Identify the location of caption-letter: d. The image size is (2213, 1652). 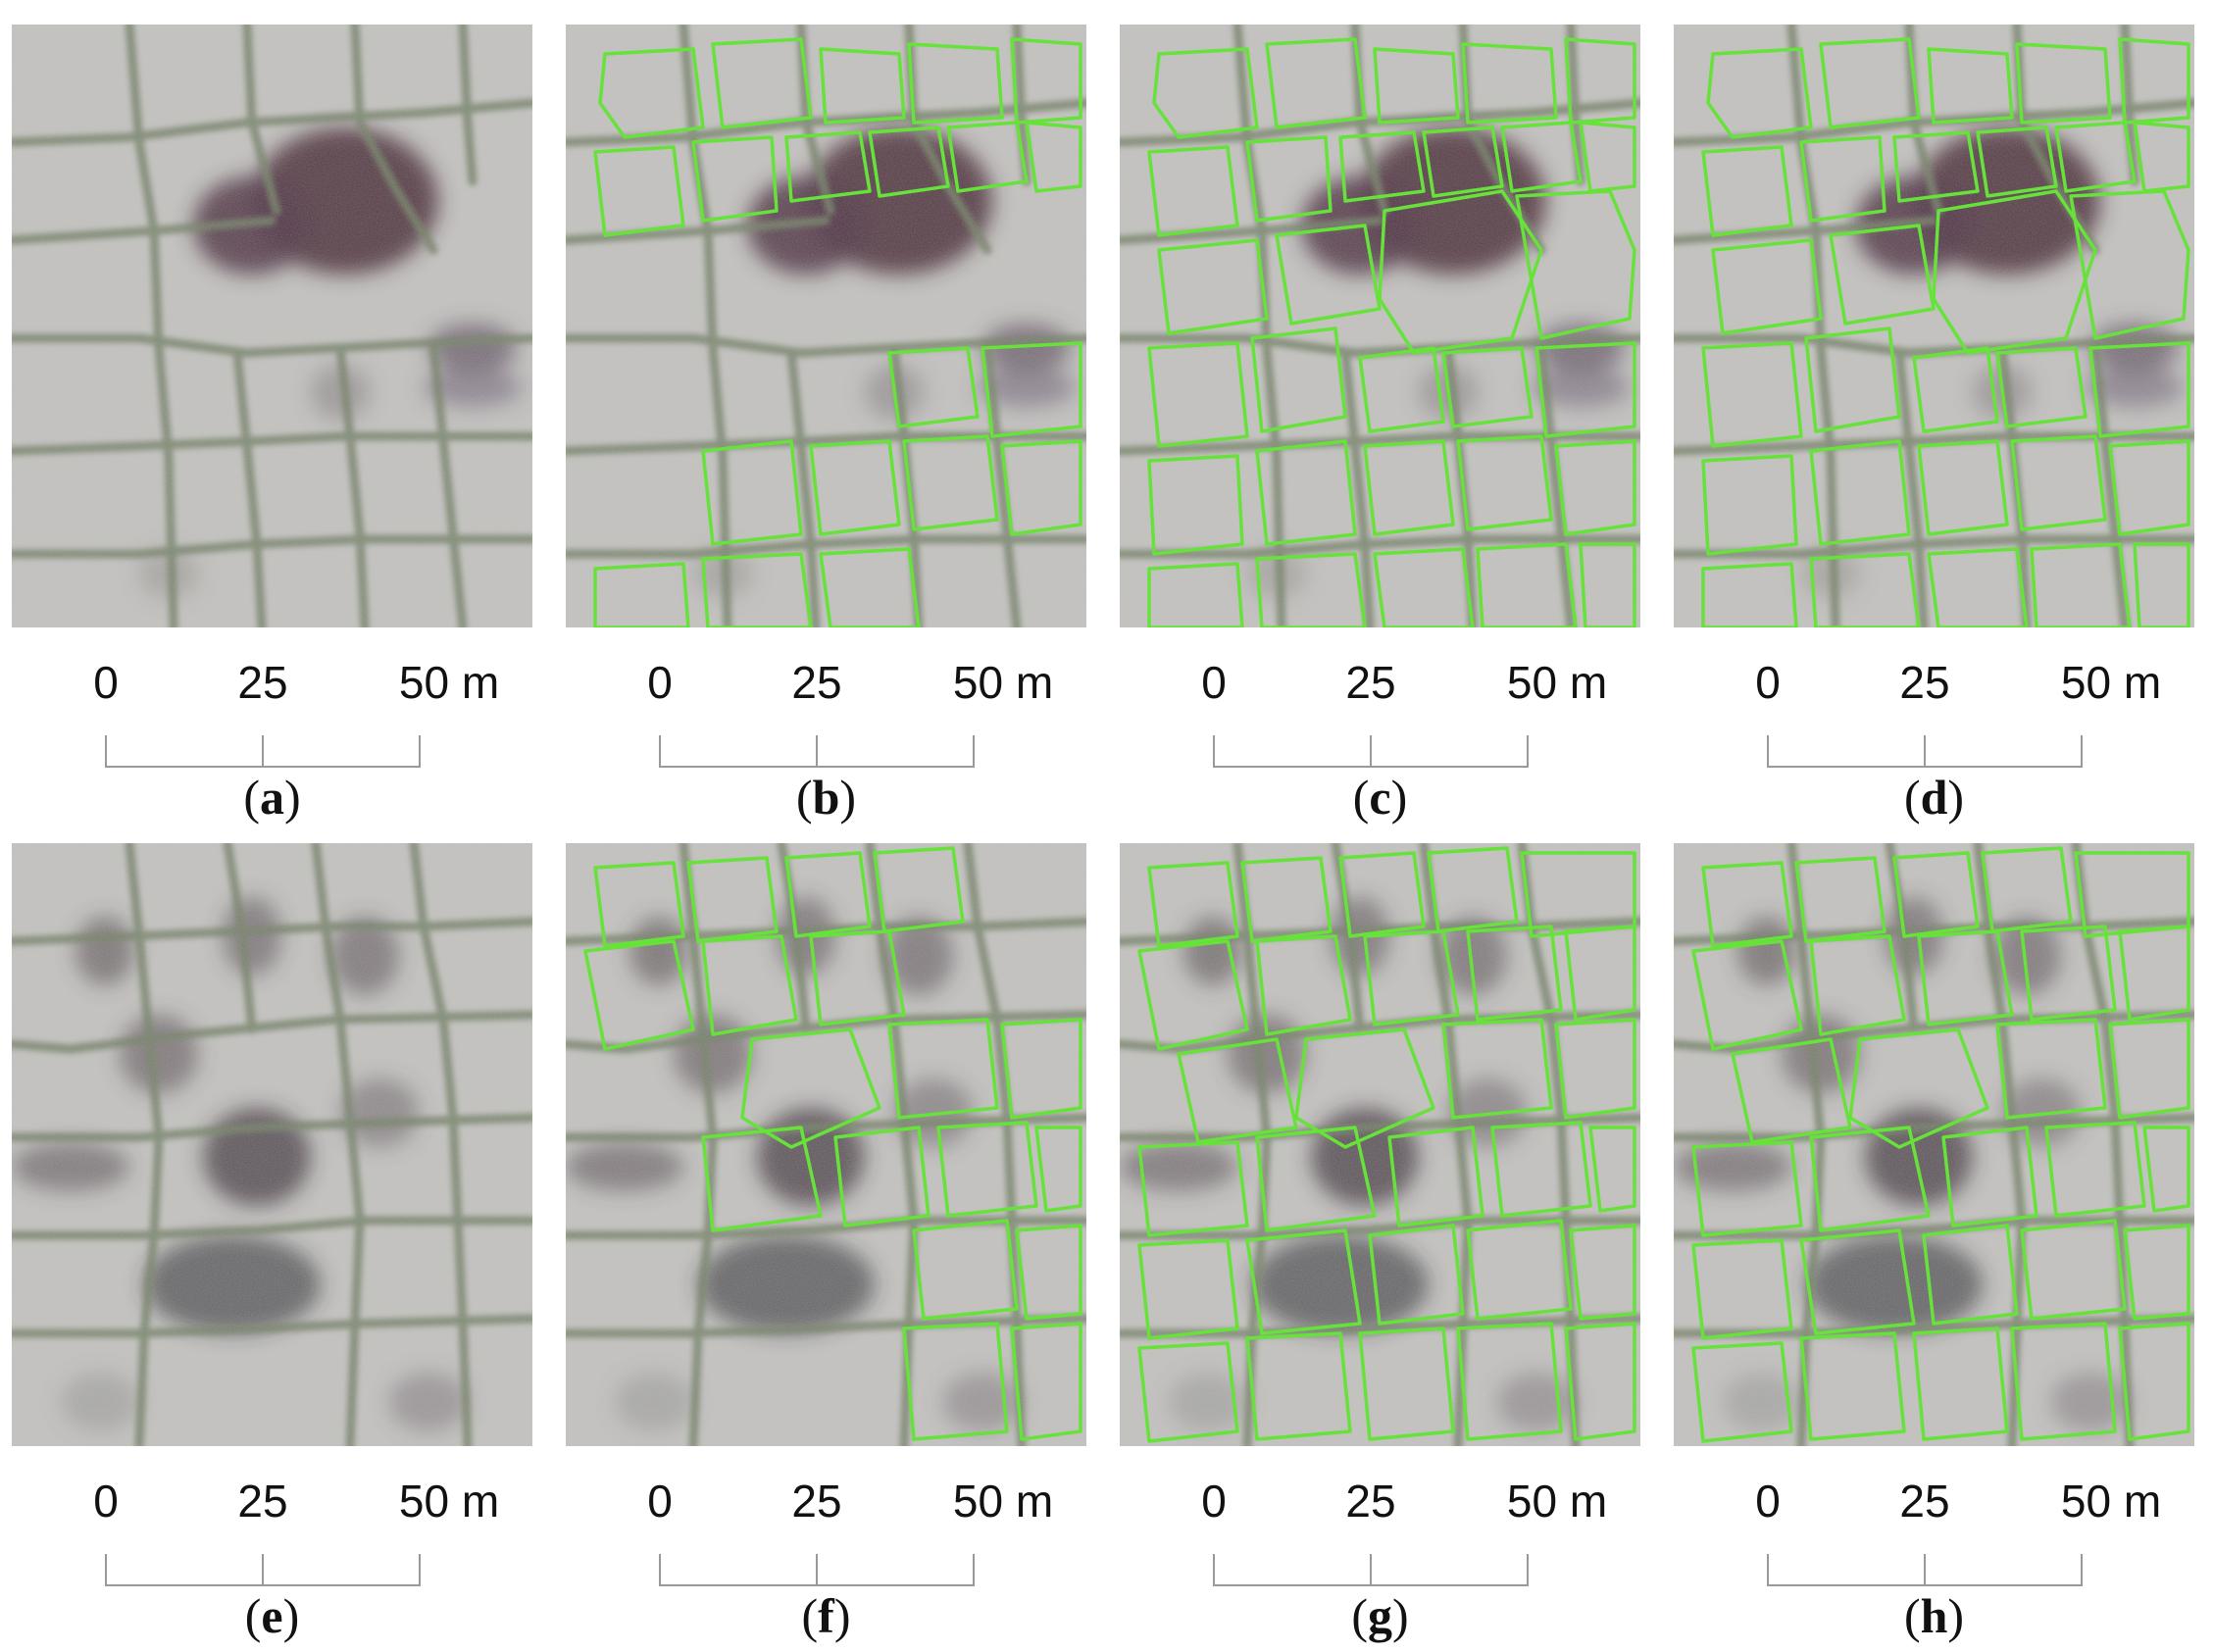
(1934, 797).